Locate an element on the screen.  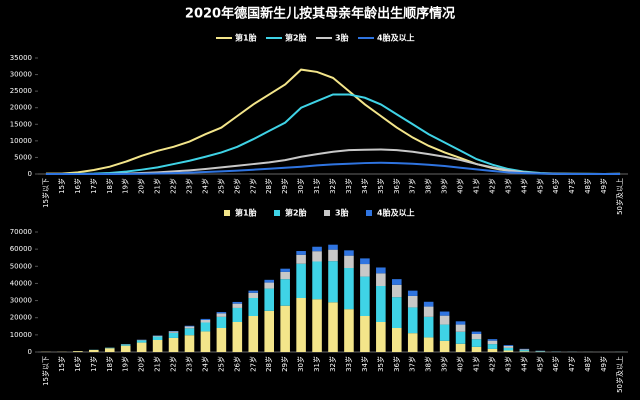
x-tick-label: 36岁 is located at coordinates (396, 364).